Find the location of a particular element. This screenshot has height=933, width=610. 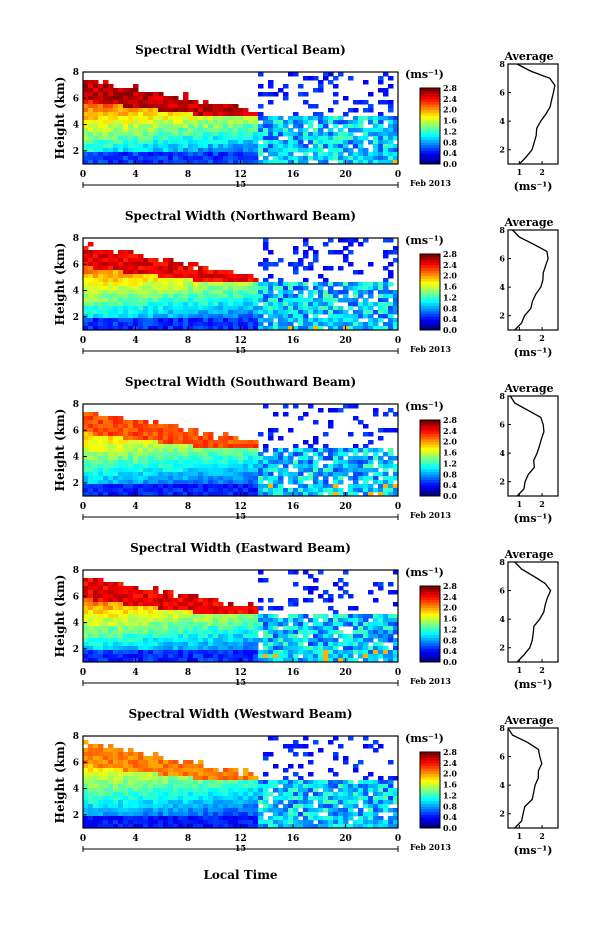

average-title: Average is located at coordinates (528, 56).